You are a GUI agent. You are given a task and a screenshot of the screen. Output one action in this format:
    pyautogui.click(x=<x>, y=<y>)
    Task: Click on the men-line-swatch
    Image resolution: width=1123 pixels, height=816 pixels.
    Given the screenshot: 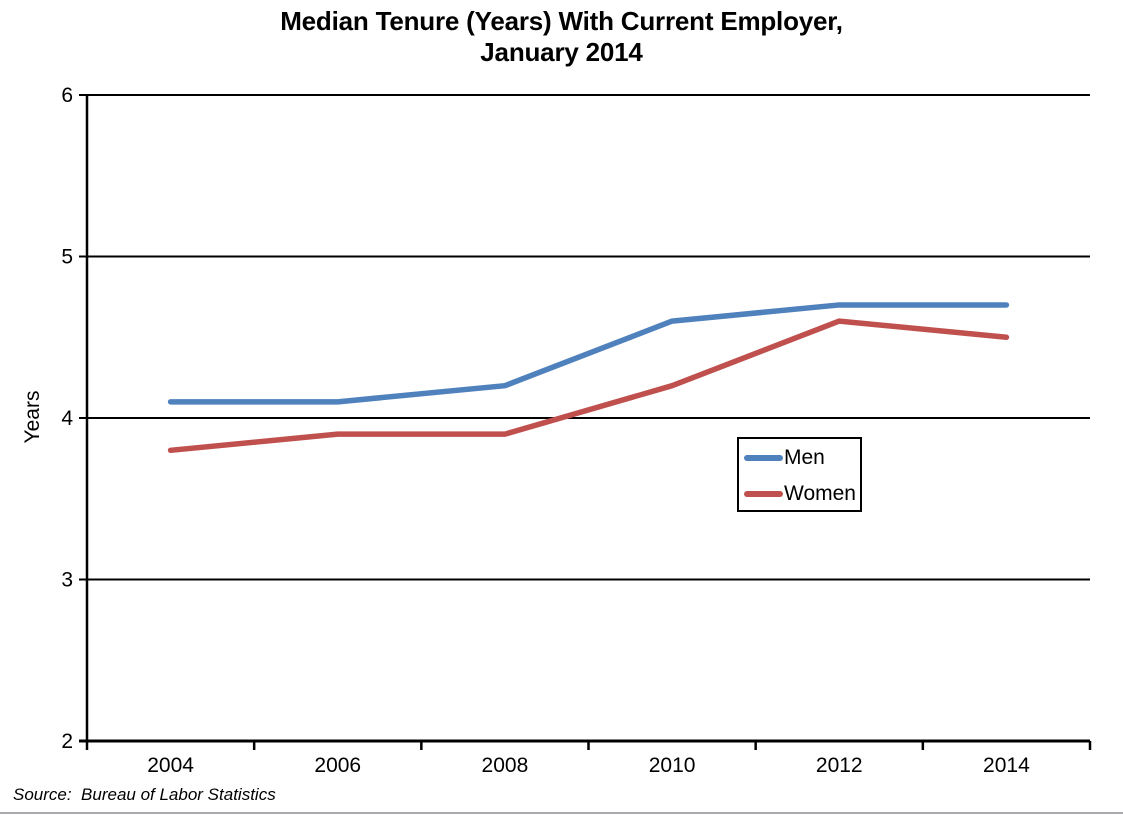 What is the action you would take?
    pyautogui.click(x=763, y=458)
    